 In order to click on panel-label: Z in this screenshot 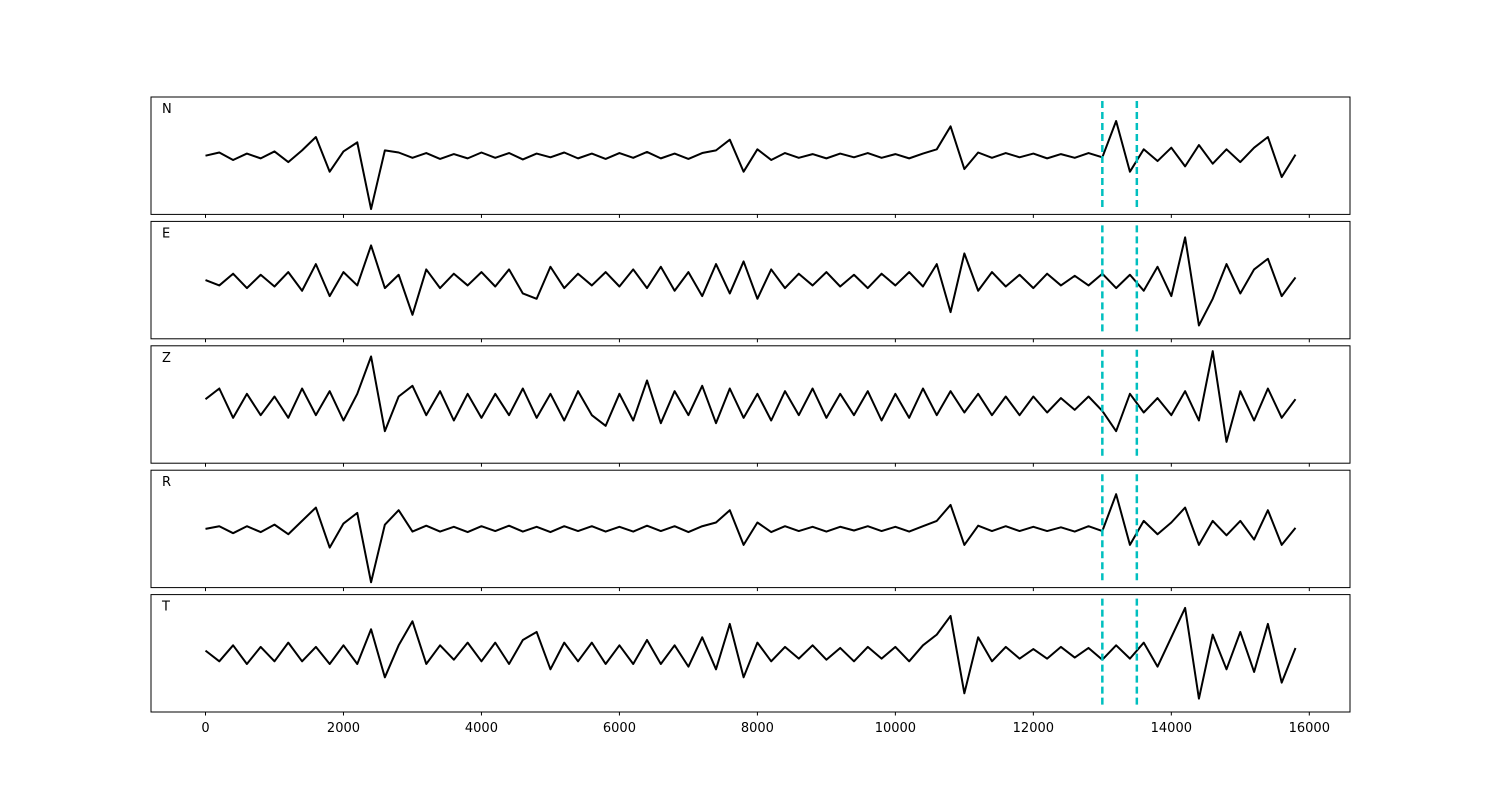, I will do `click(166, 358)`.